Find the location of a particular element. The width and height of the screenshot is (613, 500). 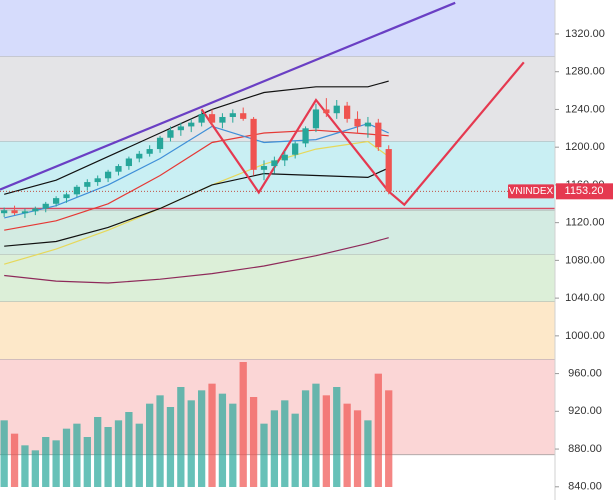

y-tick-label: 1240.00 is located at coordinates (585, 109).